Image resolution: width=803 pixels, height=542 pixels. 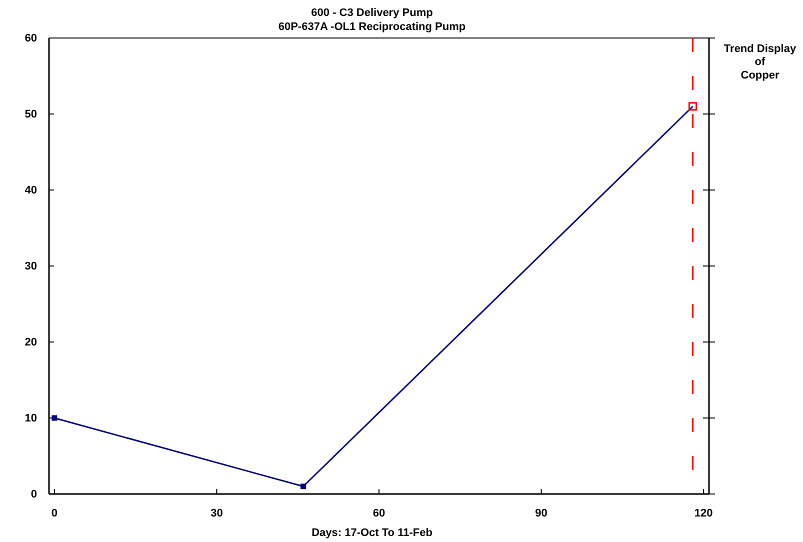 What do you see at coordinates (30, 114) in the screenshot?
I see `y-tick-label: 50` at bounding box center [30, 114].